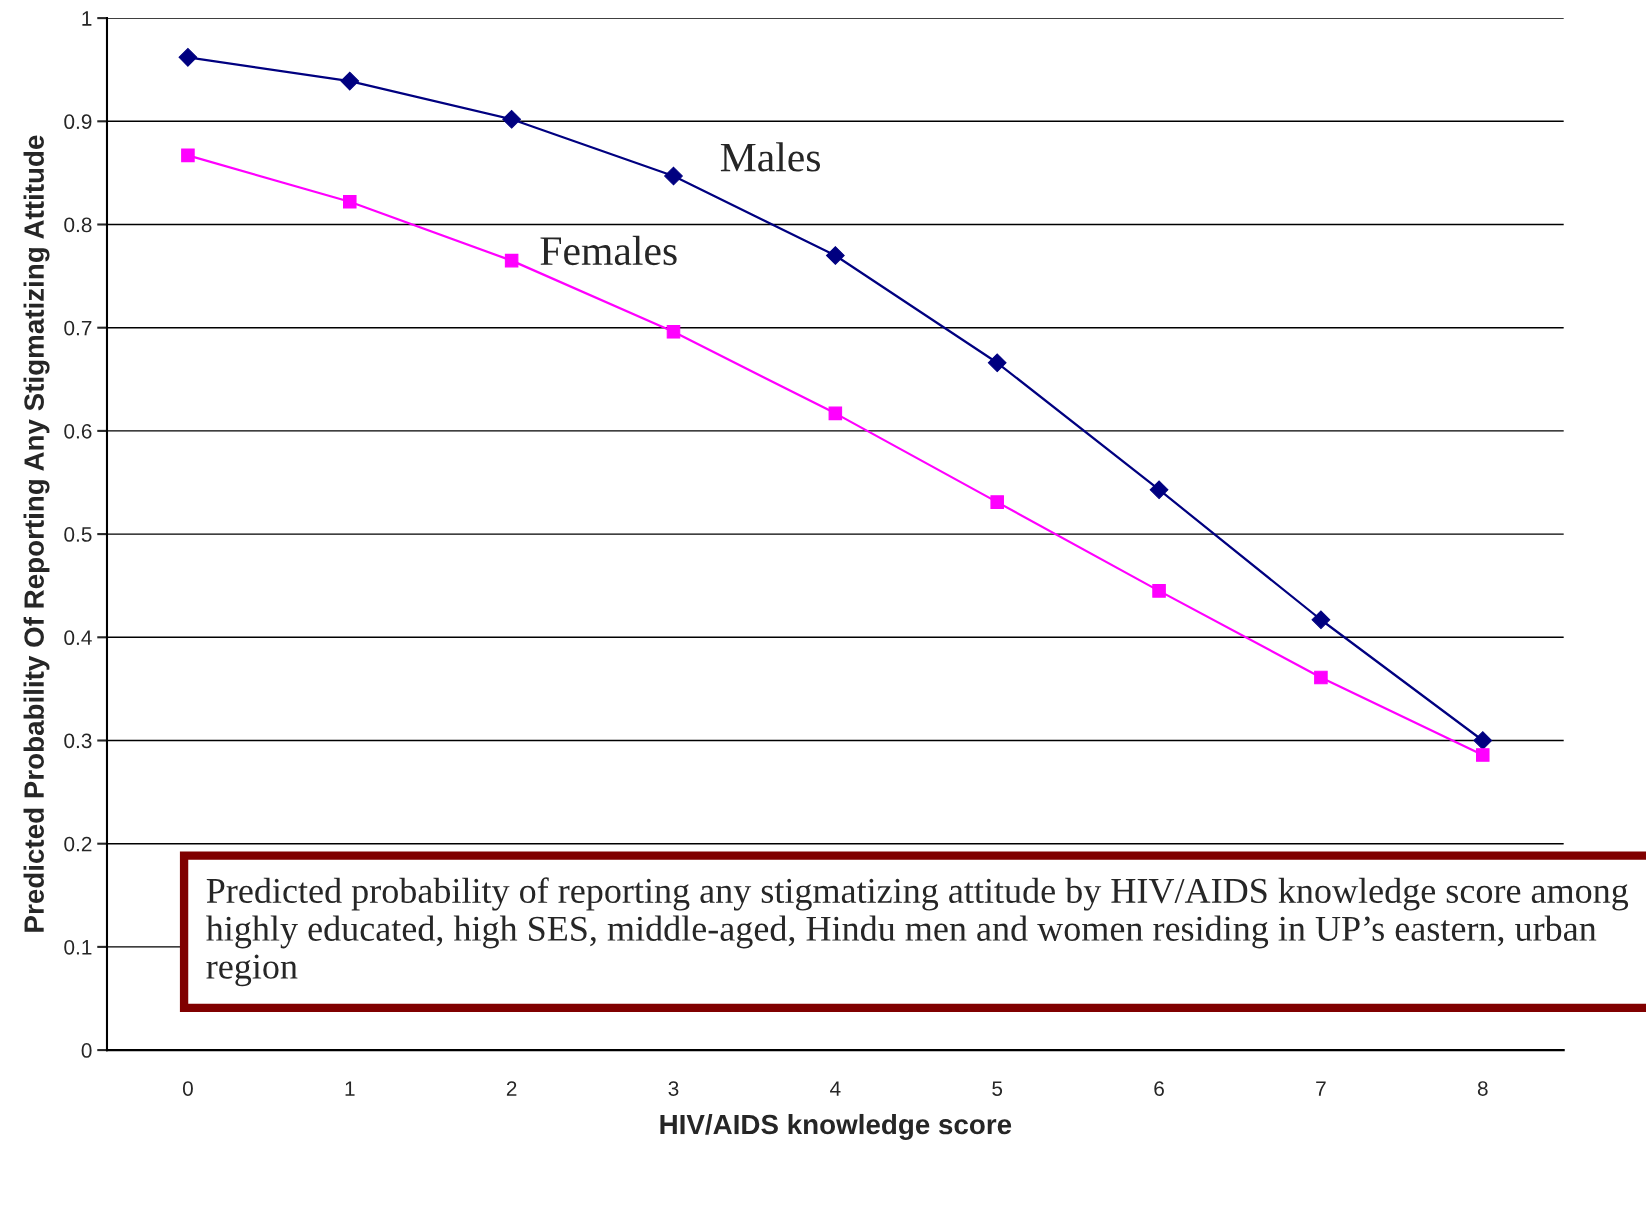  I want to click on y-tick-label: 0.2, so click(78, 844).